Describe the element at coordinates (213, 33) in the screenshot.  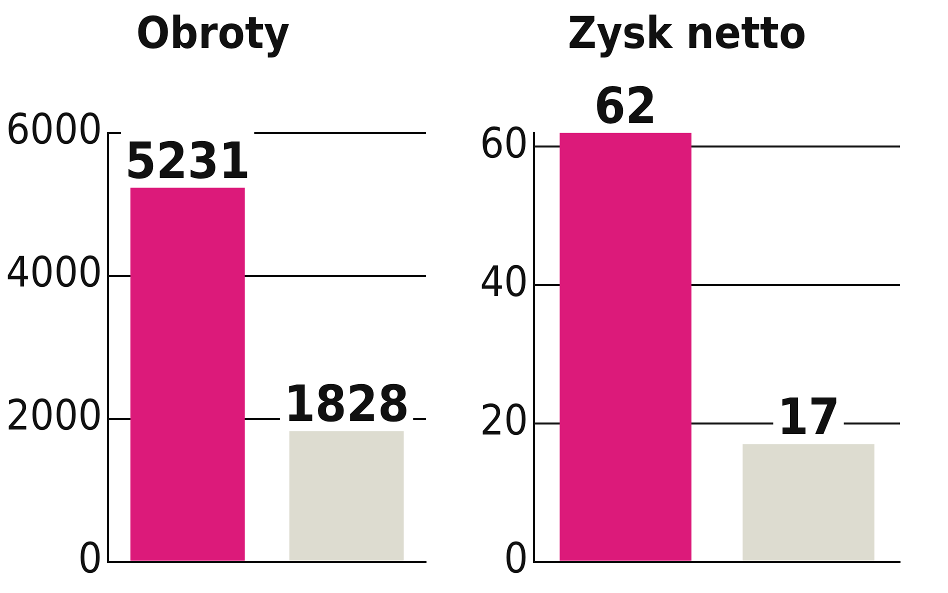
I see `chart-title: Obroty` at that location.